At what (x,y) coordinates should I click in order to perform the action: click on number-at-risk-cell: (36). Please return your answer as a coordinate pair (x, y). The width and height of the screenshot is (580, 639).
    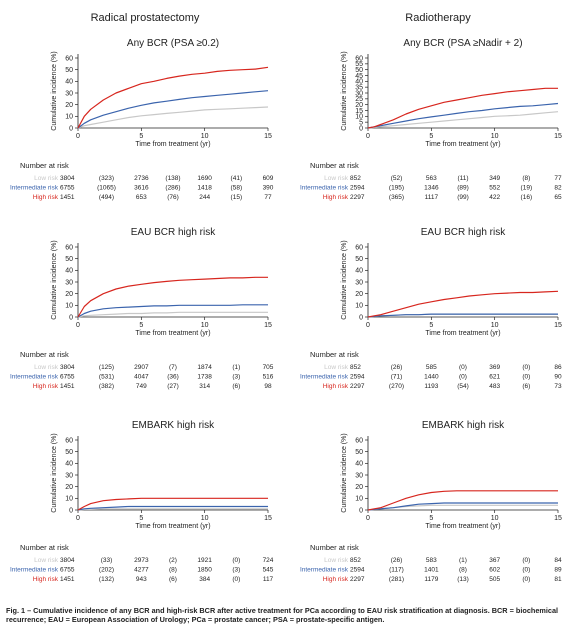
    Looking at the image, I should click on (173, 377).